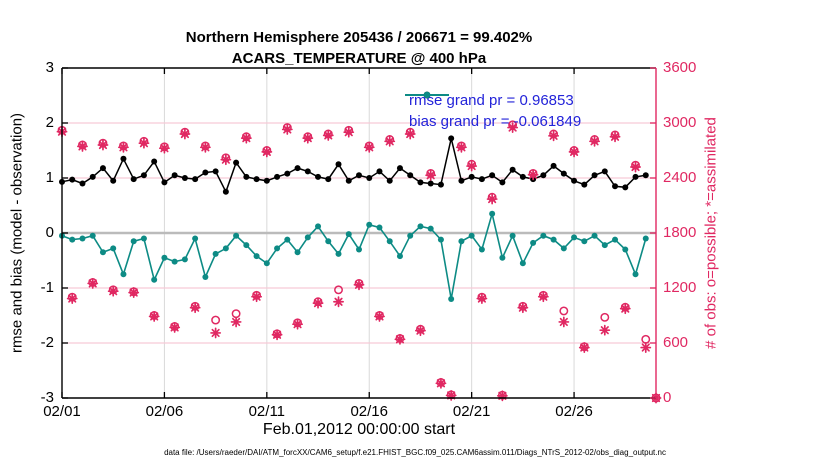 The image size is (830, 470). Describe the element at coordinates (574, 411) in the screenshot. I see `x-tick-label: 02/26` at that location.